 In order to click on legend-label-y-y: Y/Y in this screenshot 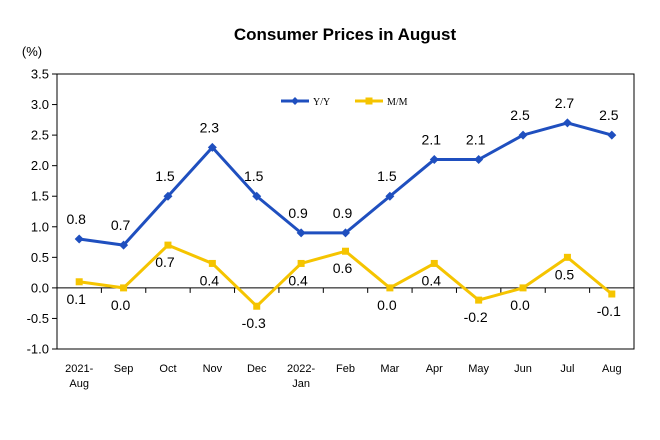, I will do `click(321, 102)`.